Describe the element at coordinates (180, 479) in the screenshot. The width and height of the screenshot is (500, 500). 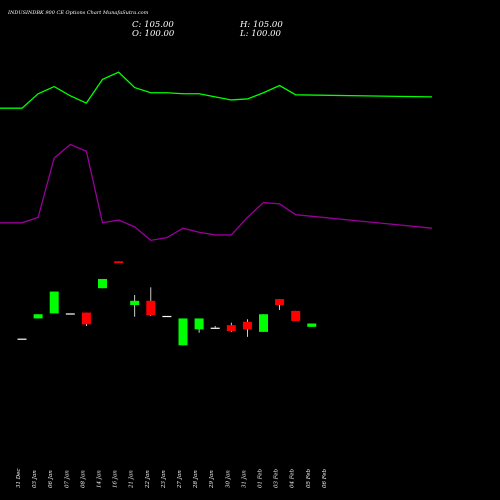
I see `x-tick-label: 27 Jan` at that location.